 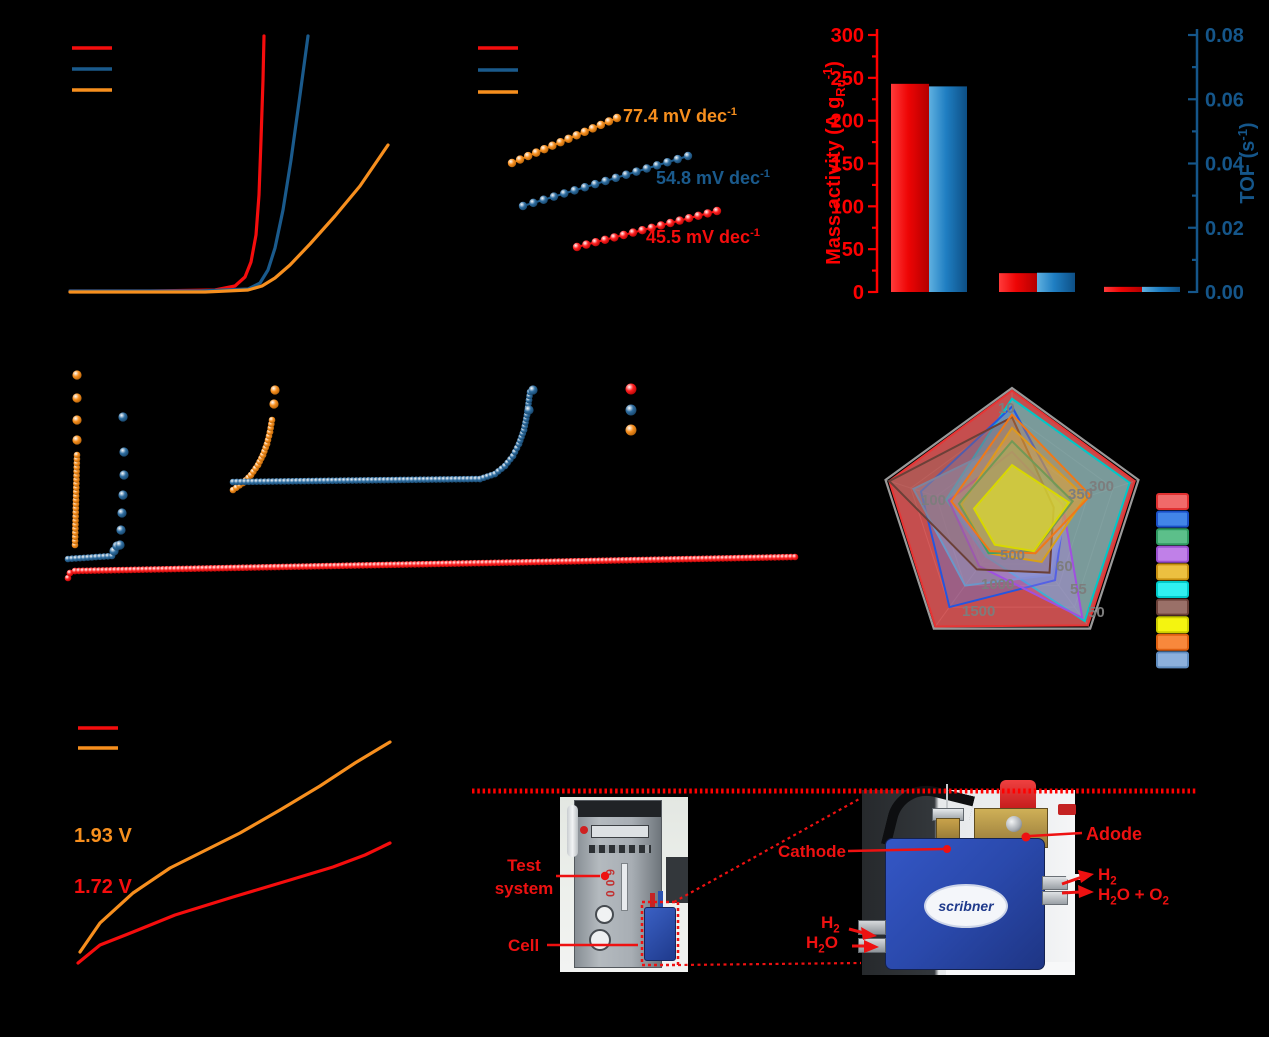 I want to click on panel-f-curves, so click(x=234, y=852).